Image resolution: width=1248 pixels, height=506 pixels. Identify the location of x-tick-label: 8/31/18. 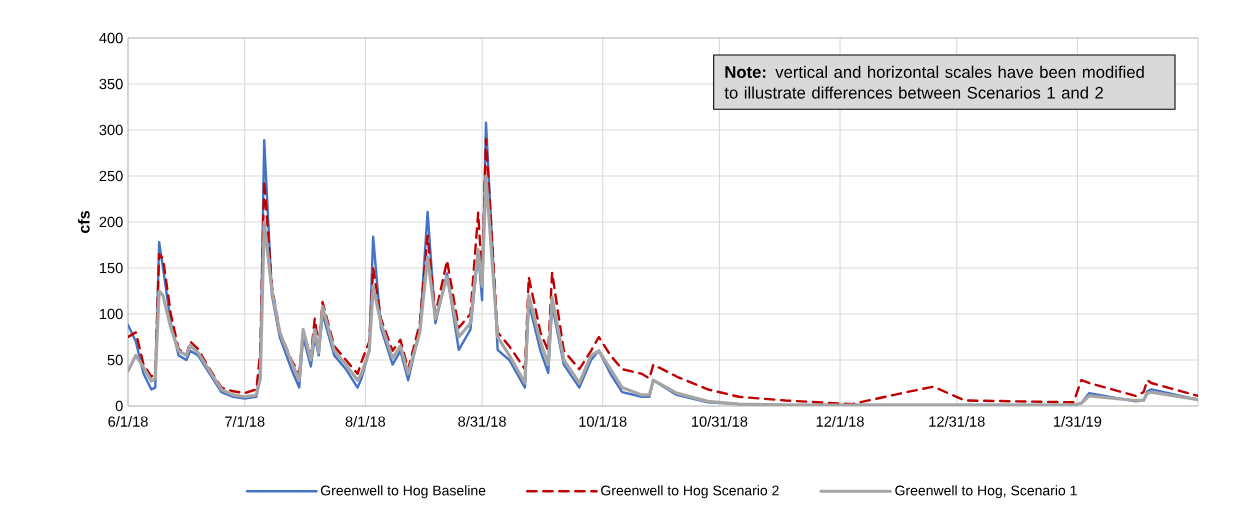
(482, 421).